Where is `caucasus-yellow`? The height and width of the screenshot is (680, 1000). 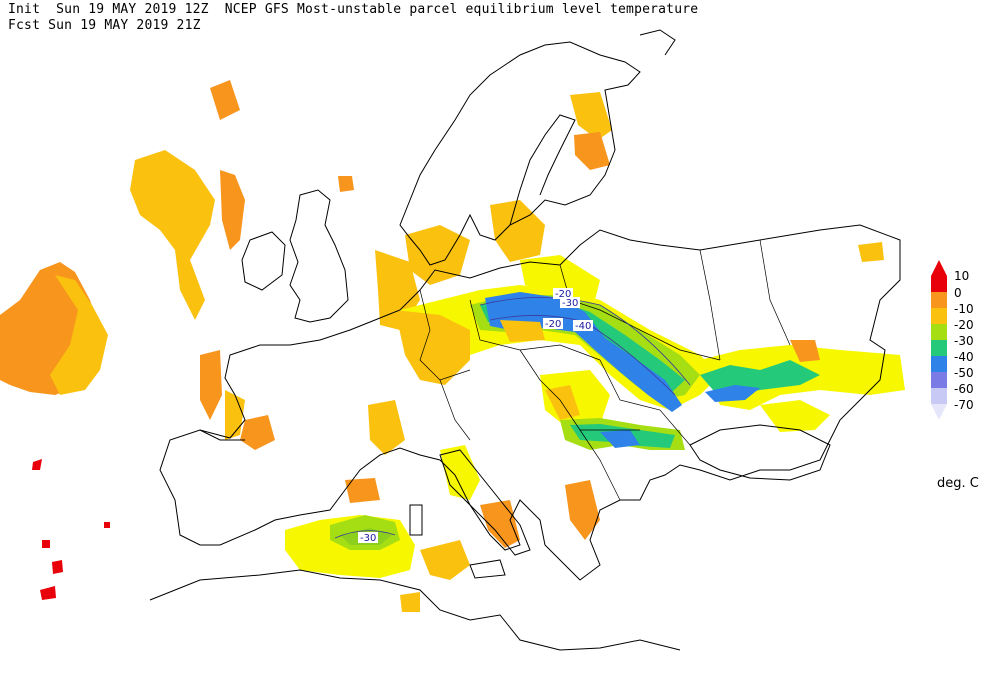 caucasus-yellow is located at coordinates (795, 416).